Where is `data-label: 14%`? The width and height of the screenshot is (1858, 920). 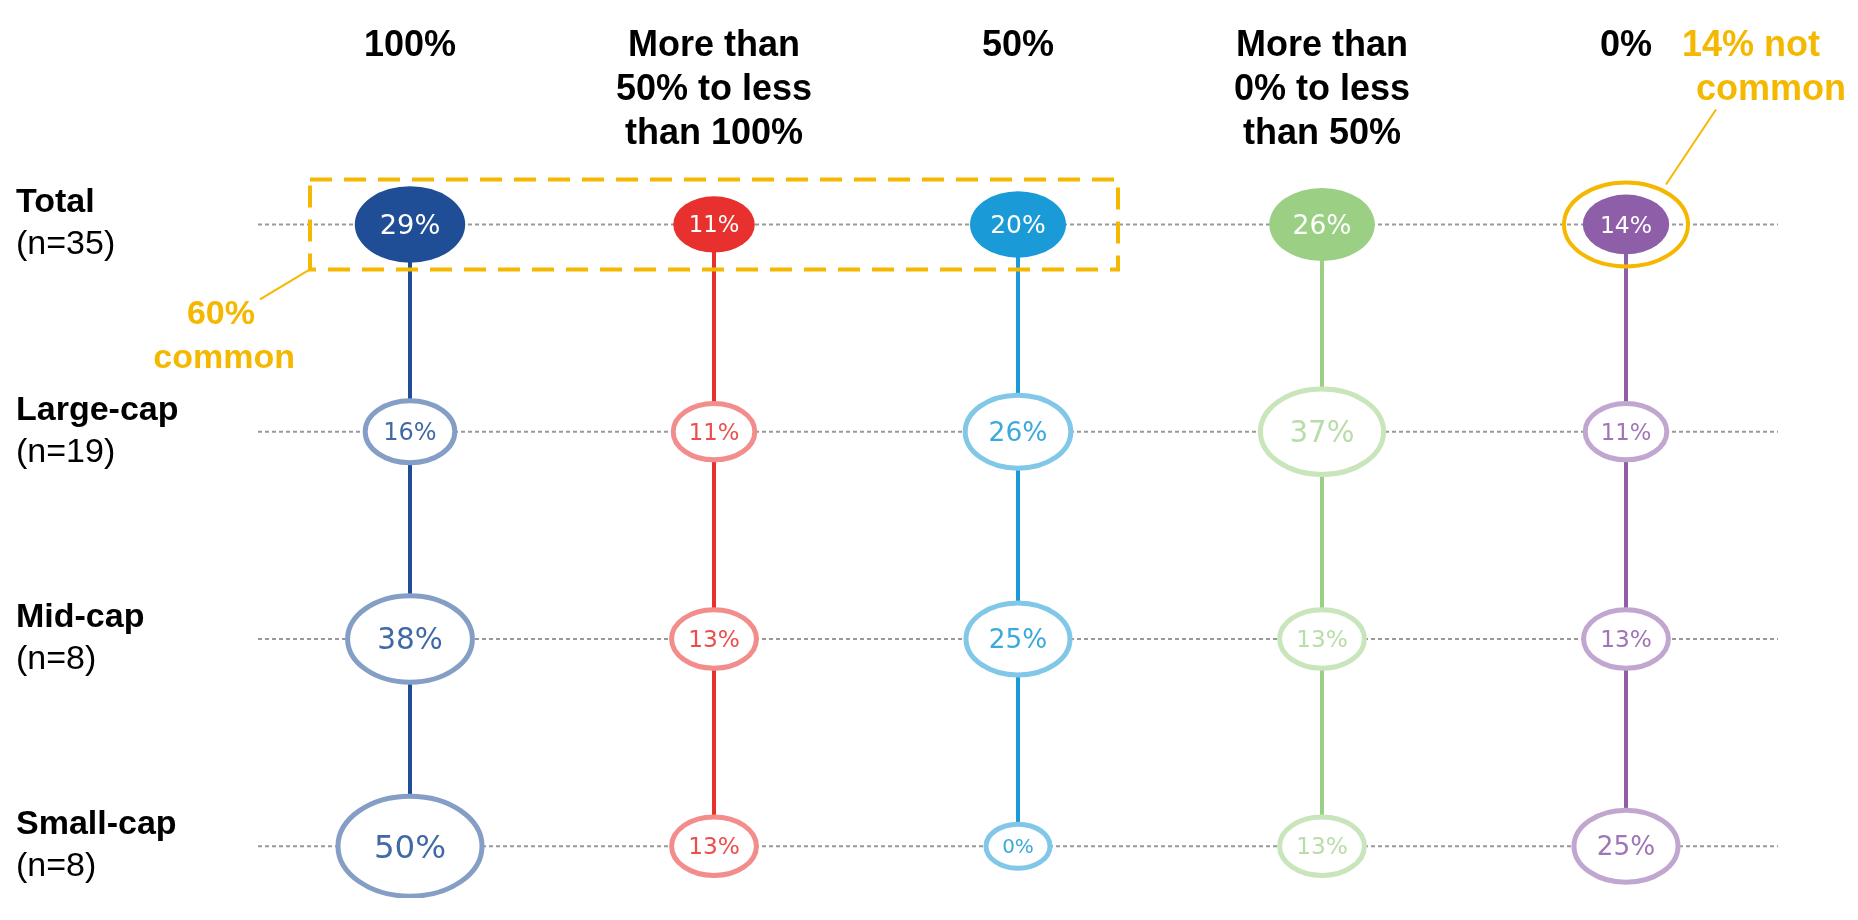
data-label: 14% is located at coordinates (1626, 224).